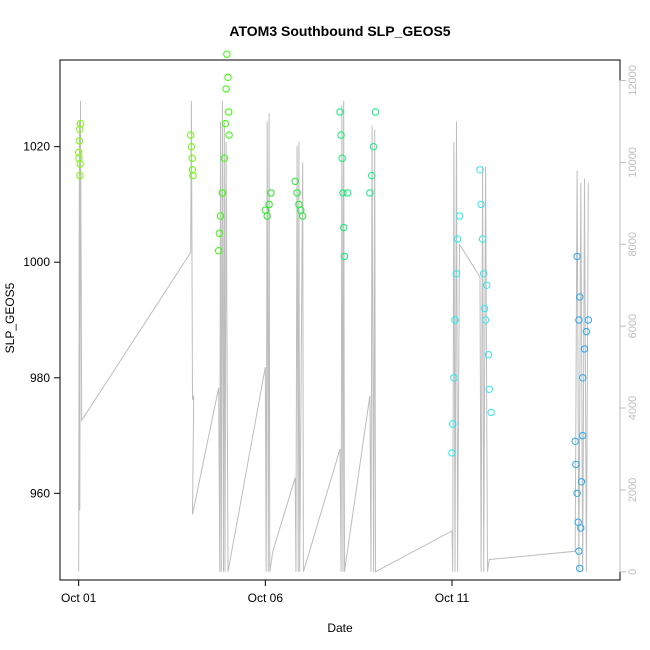  I want to click on x-axis: Oct 01 Oct 06 Oct 11, so click(265, 592).